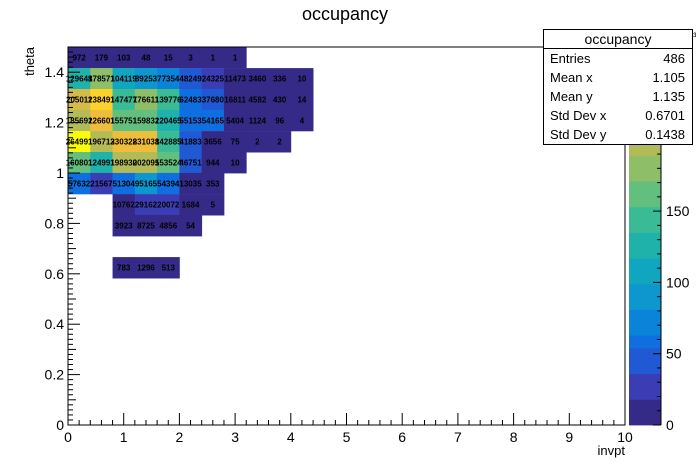  I want to click on cell-value-label: 20072, so click(168, 205).